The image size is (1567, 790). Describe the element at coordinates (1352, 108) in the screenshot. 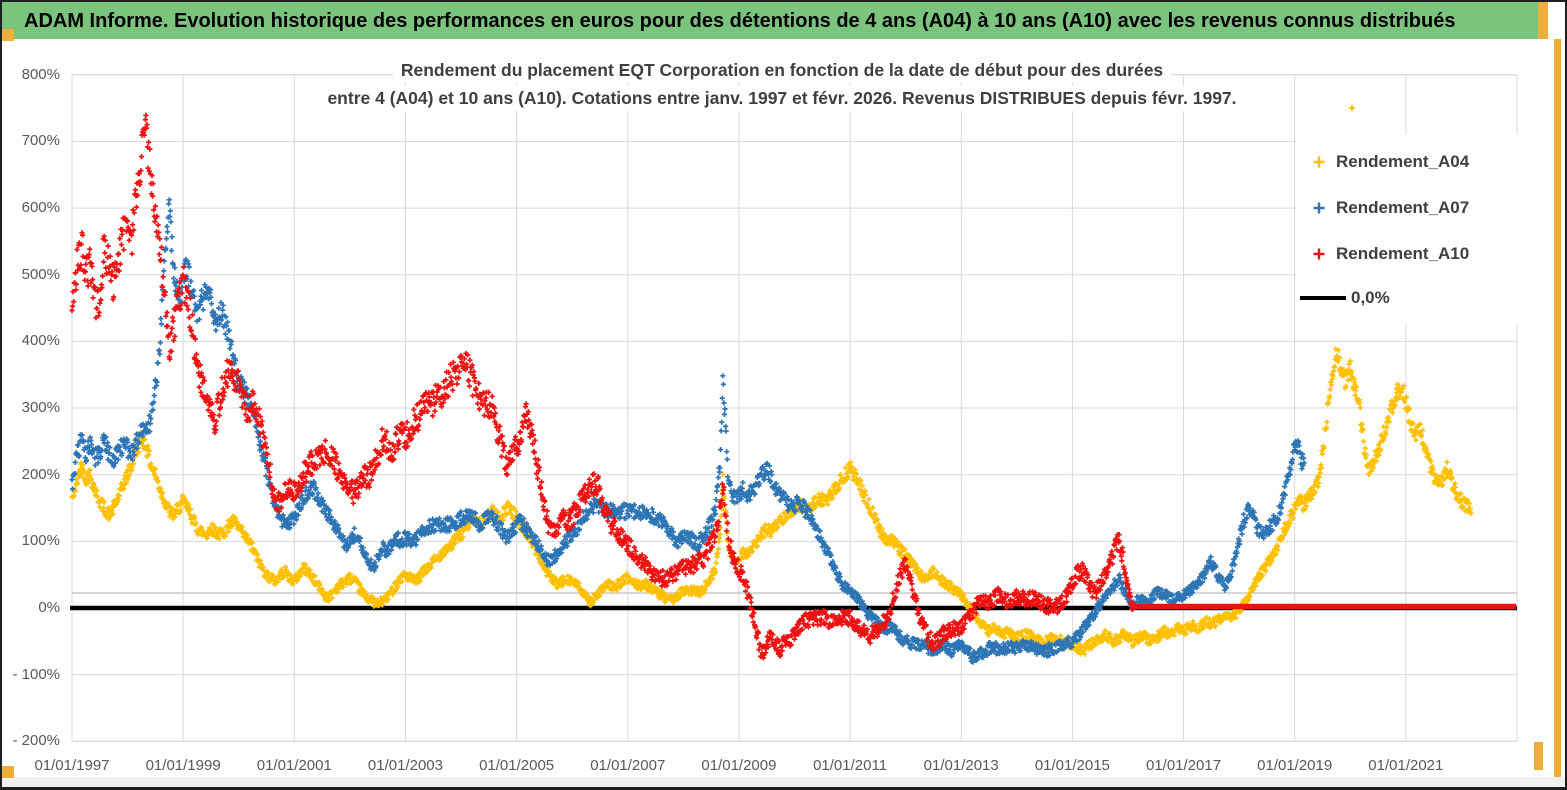

I see `outlier-point` at that location.